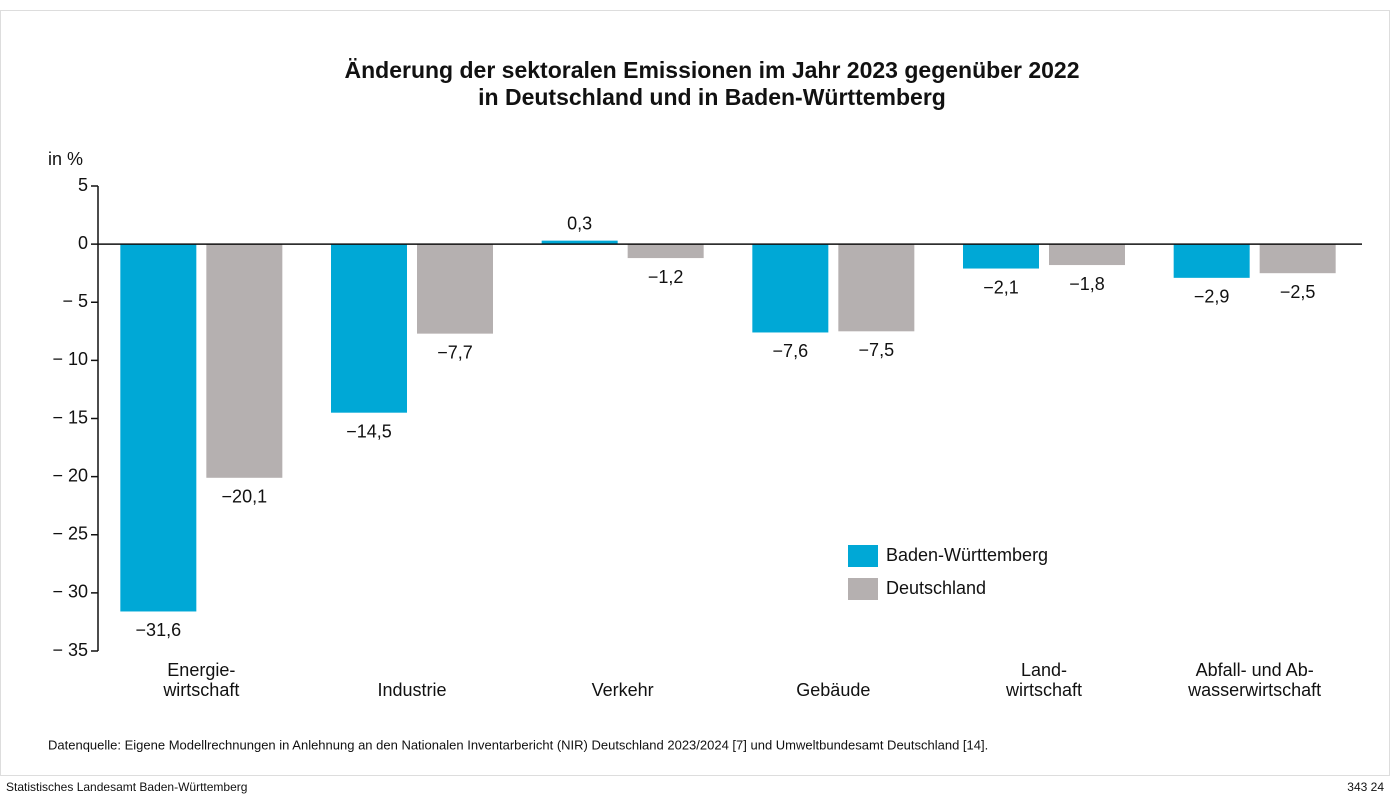 This screenshot has height=796, width=1390. Describe the element at coordinates (65, 159) in the screenshot. I see `y-axis-label: in %` at that location.